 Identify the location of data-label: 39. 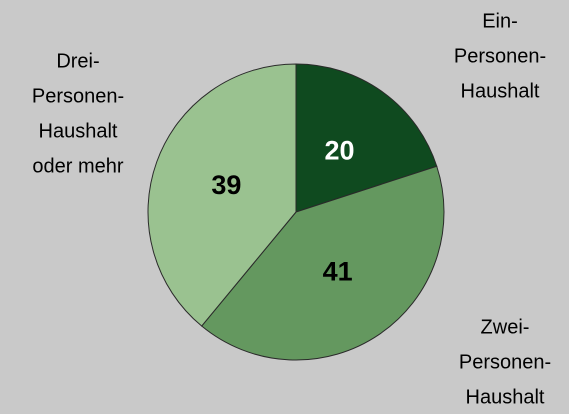
(226, 185).